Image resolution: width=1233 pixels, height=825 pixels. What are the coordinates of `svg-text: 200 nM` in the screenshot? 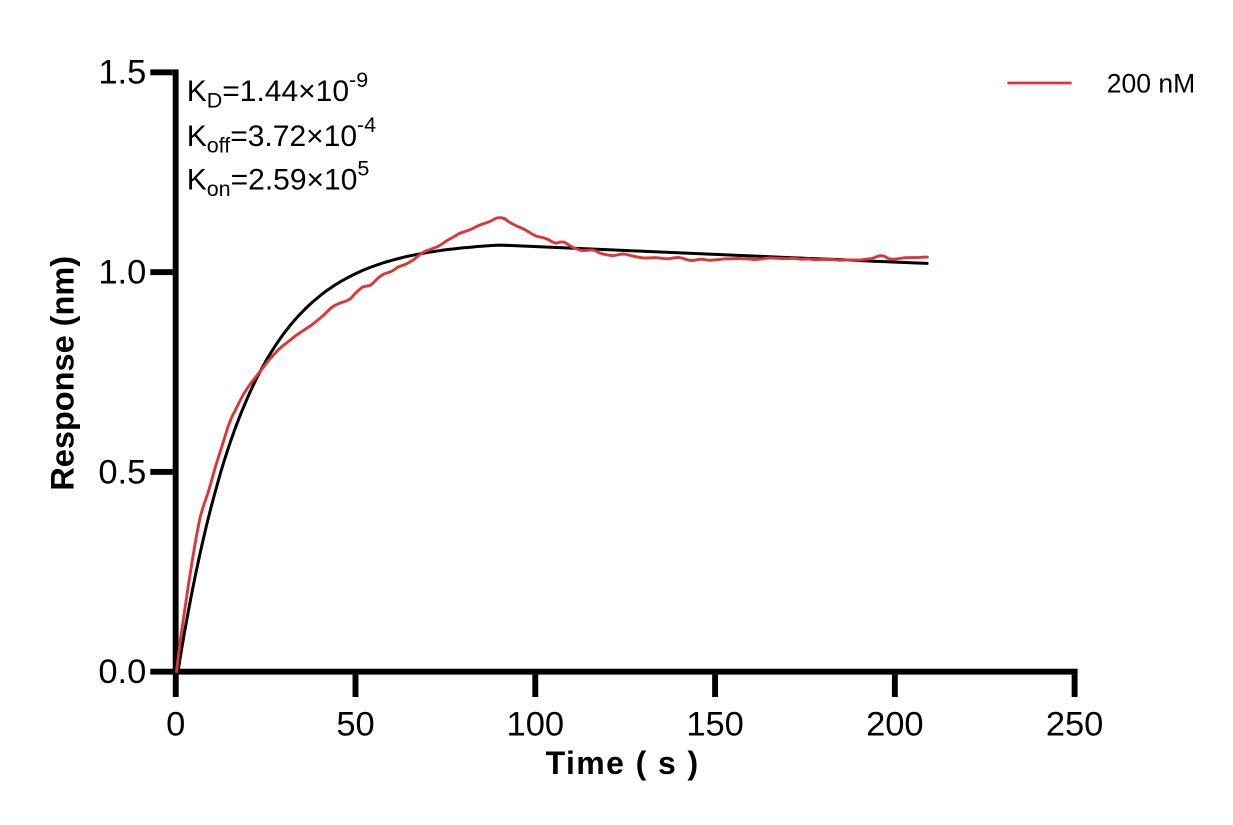 It's located at (1151, 84).